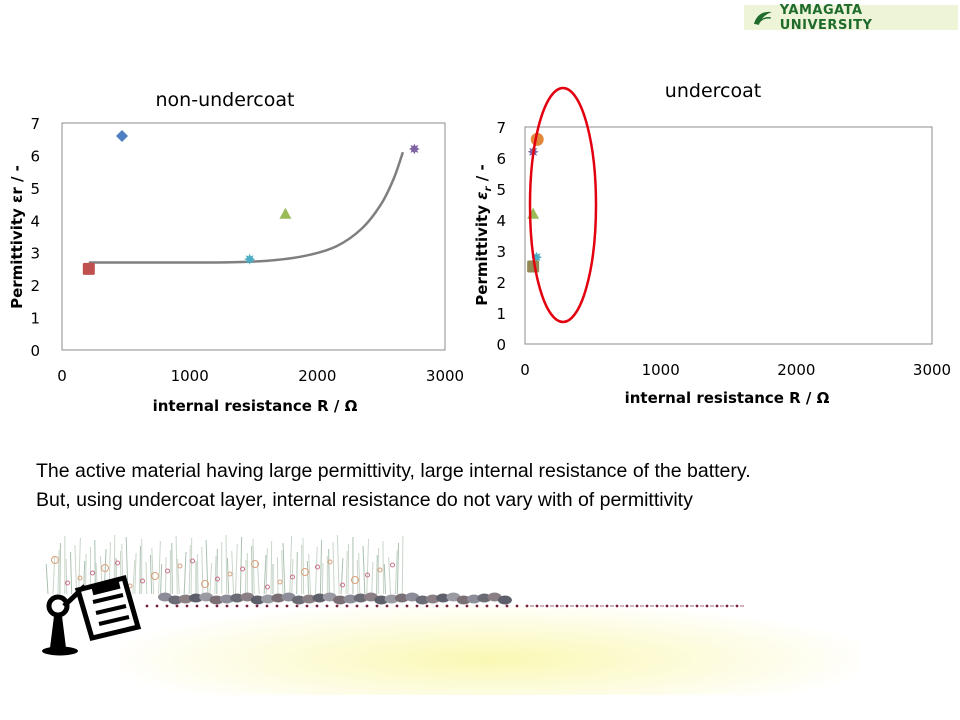 This screenshot has height=720, width=960. What do you see at coordinates (563, 205) in the screenshot?
I see `highlight-ellipse` at bounding box center [563, 205].